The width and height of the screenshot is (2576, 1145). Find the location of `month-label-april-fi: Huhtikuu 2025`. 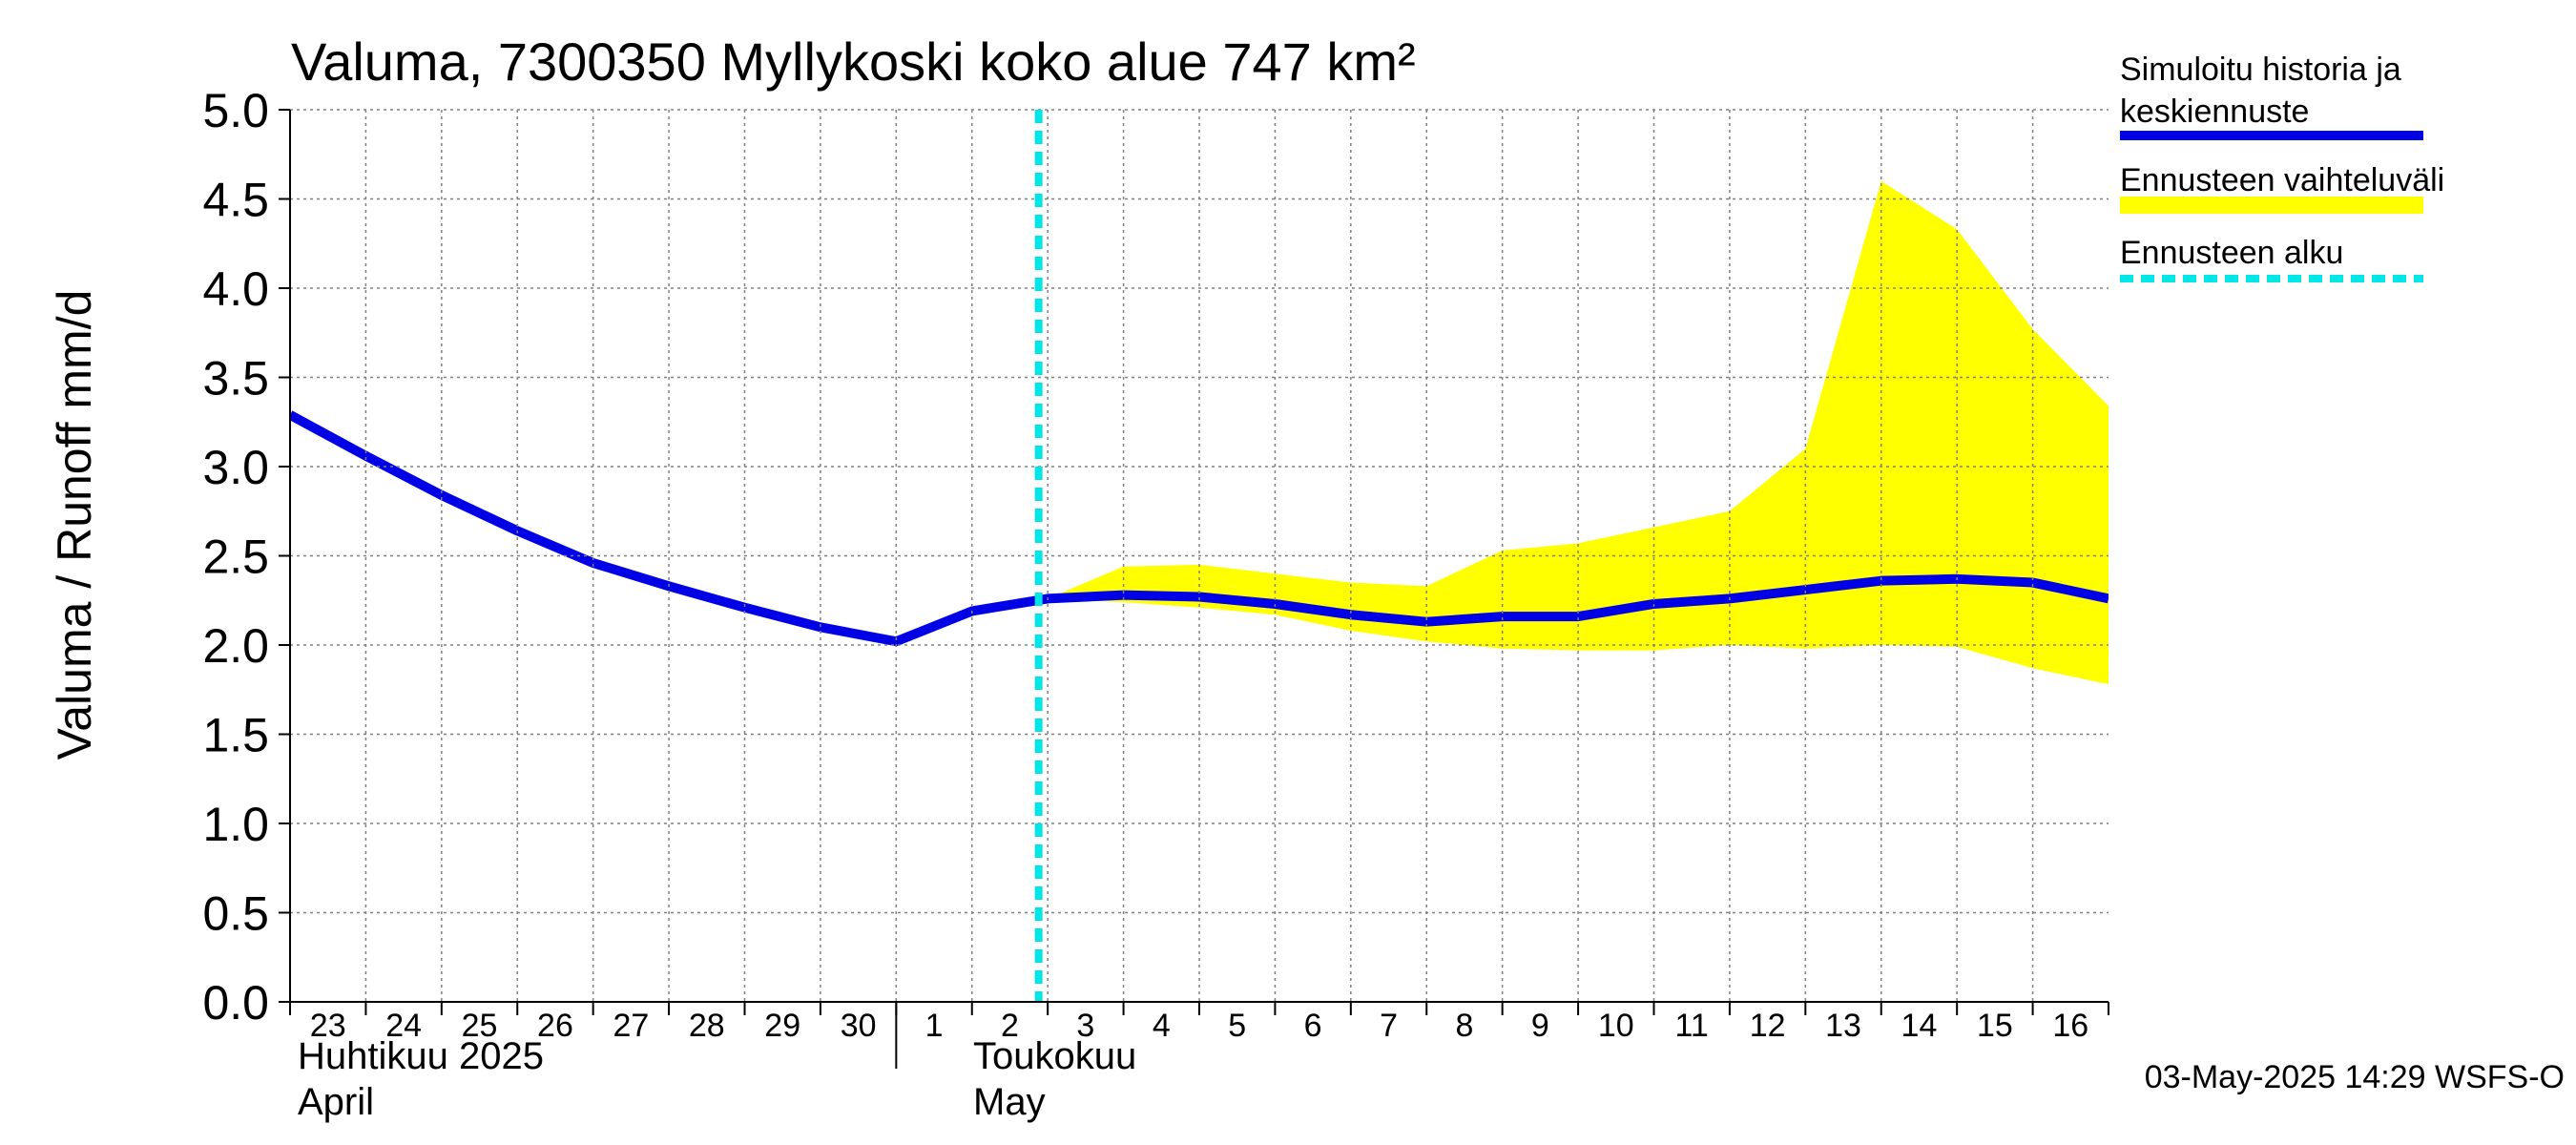

month-label-april-fi: Huhtikuu 2025 is located at coordinates (421, 1056).